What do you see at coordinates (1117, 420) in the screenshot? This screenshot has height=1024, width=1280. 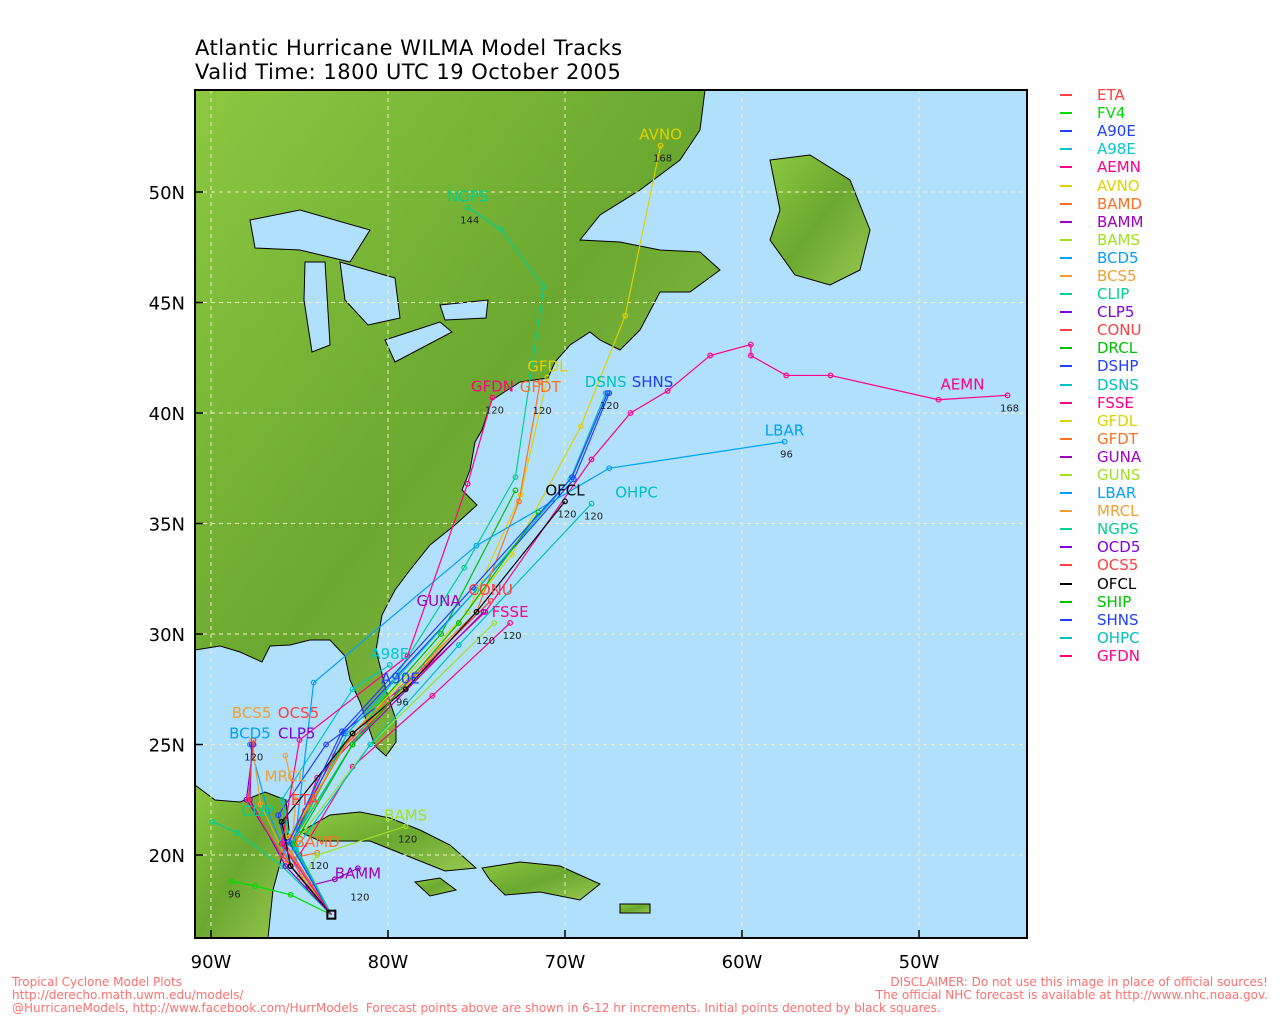 I see `legend-label: GFDL` at bounding box center [1117, 420].